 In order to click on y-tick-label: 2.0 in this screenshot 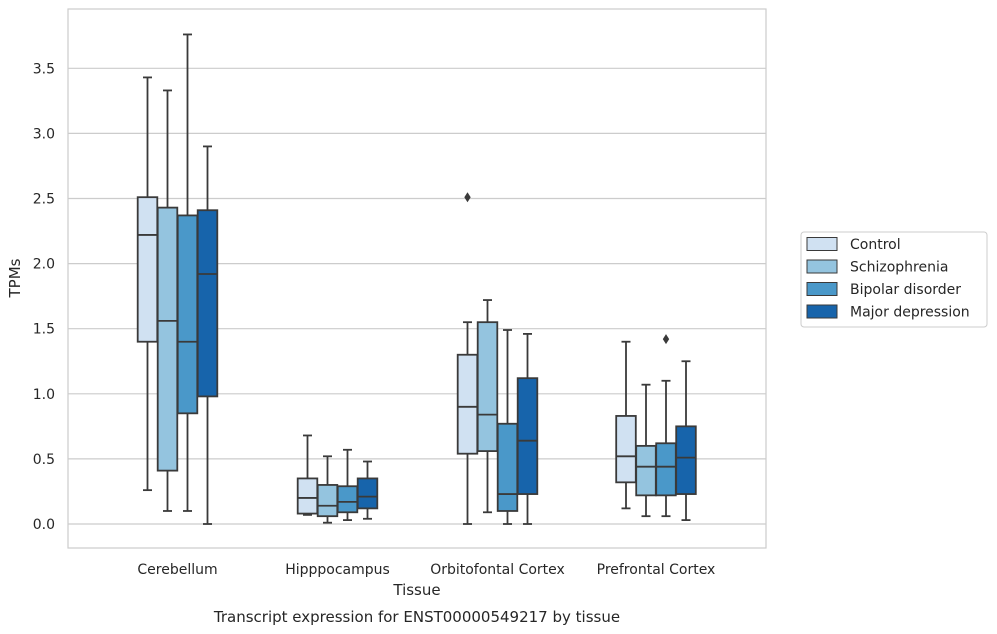, I will do `click(44, 265)`.